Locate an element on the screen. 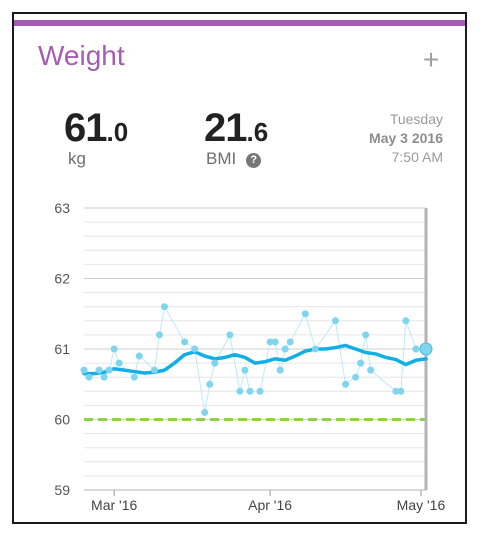  selected-point is located at coordinates (426, 349).